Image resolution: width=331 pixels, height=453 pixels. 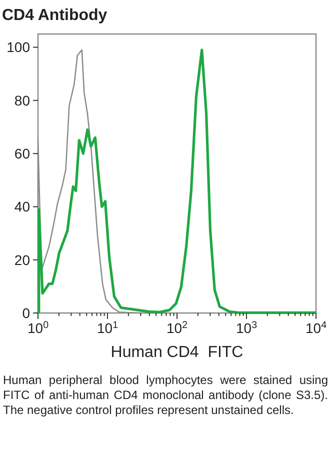 What do you see at coordinates (22, 100) in the screenshot?
I see `y-tick-label: 80` at bounding box center [22, 100].